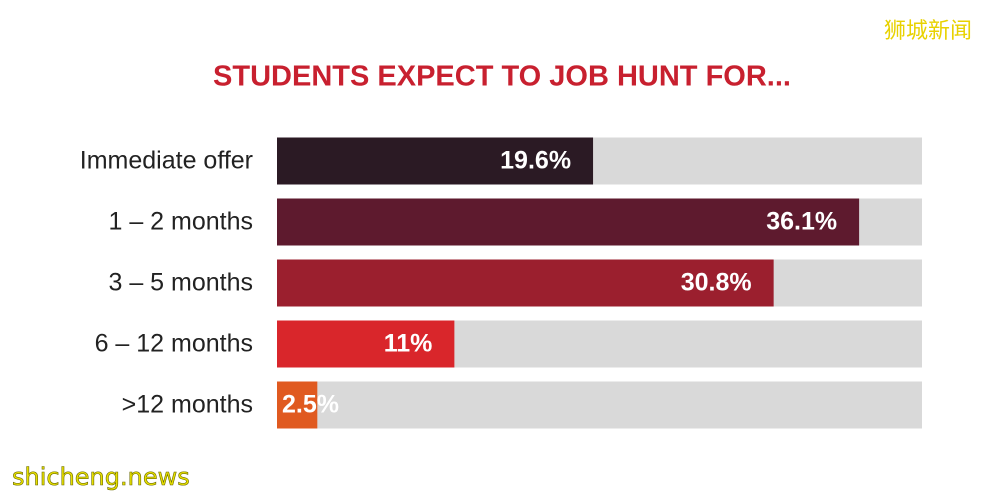 The image size is (987, 497). I want to click on category-label: 6 – 12 months, so click(174, 344).